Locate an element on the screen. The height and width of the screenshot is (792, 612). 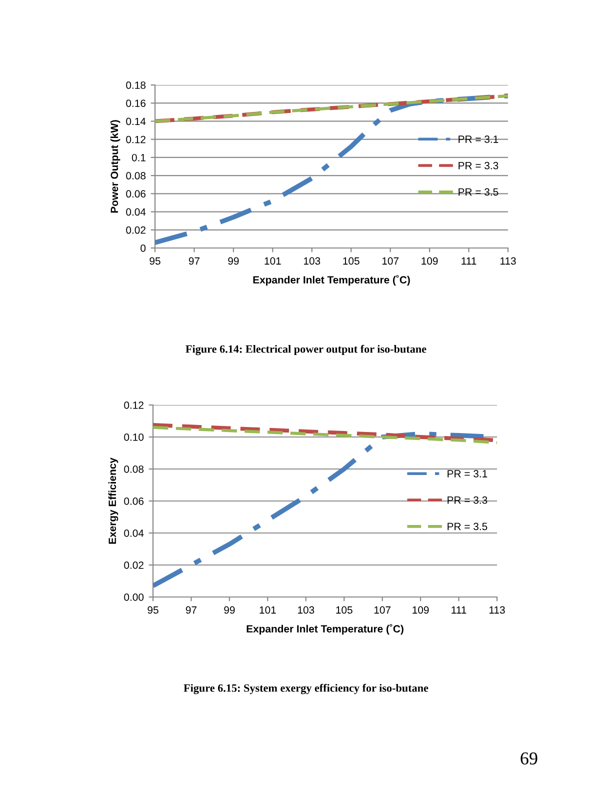
caption: Figure 6.14: Electrical power output for iso-butane is located at coordinates (306, 350).